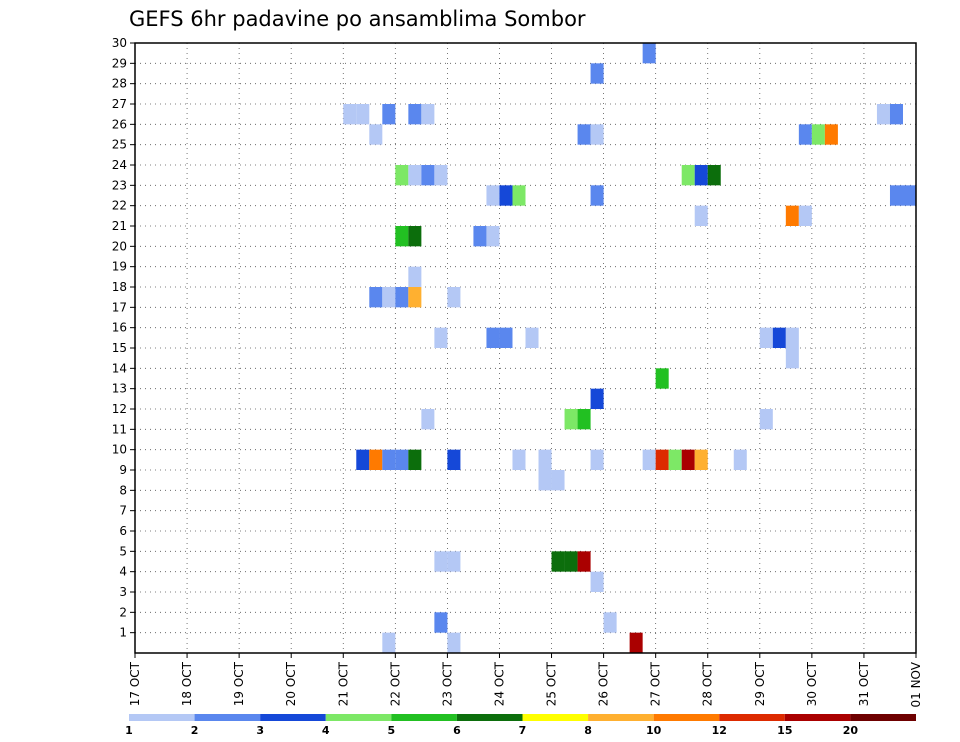 The image size is (960, 742). Describe the element at coordinates (187, 683) in the screenshot. I see `x-tick-label: 18 OCT` at that location.